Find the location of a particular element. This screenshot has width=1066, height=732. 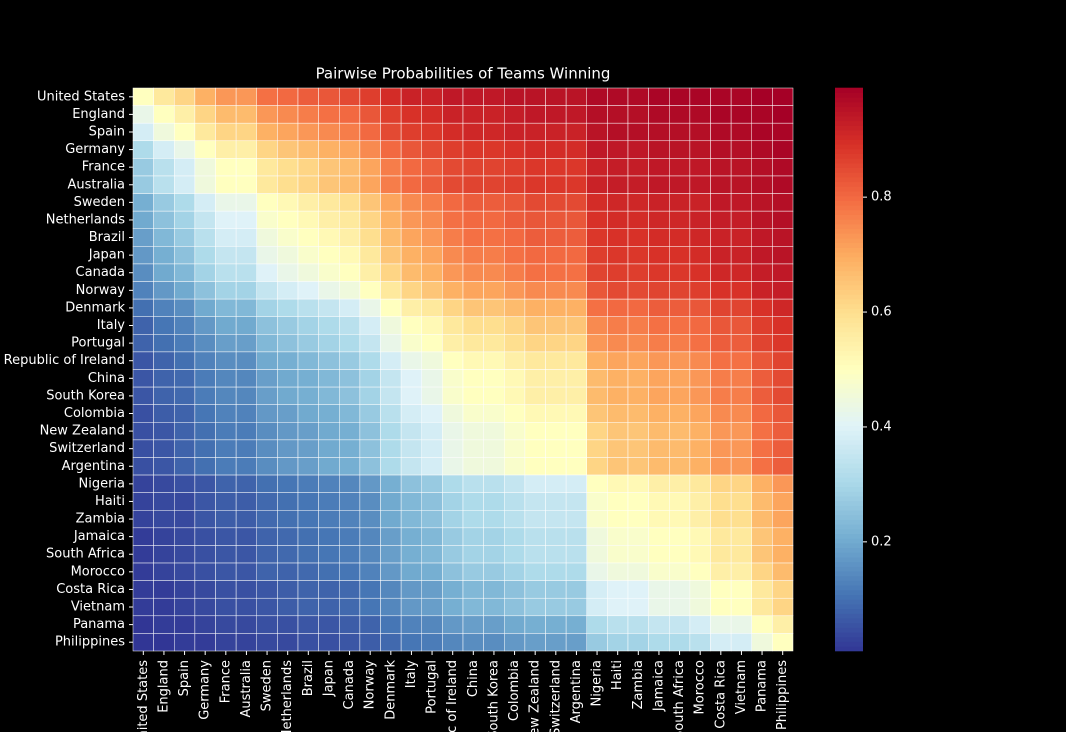

x-tick-label: United States is located at coordinates (143, 696).